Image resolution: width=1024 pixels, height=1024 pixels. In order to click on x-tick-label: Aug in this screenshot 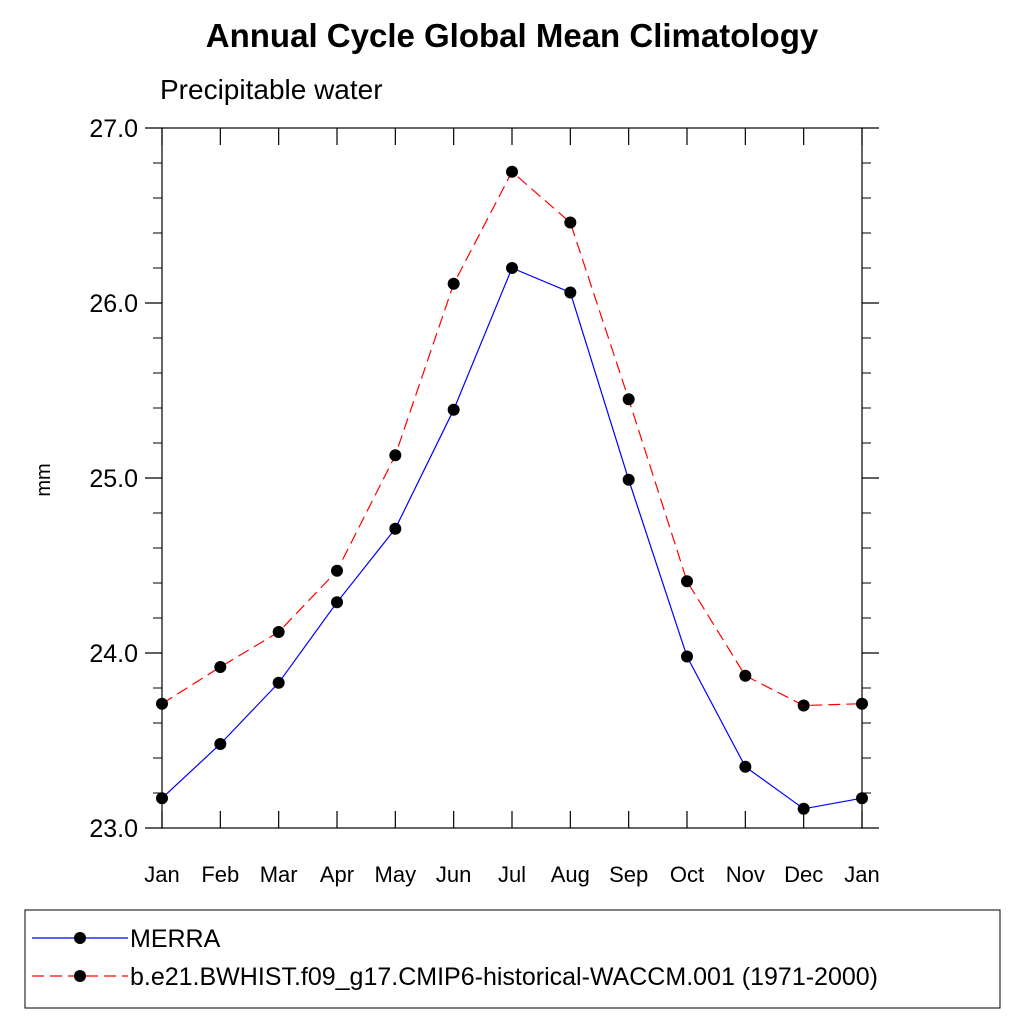, I will do `click(570, 874)`.